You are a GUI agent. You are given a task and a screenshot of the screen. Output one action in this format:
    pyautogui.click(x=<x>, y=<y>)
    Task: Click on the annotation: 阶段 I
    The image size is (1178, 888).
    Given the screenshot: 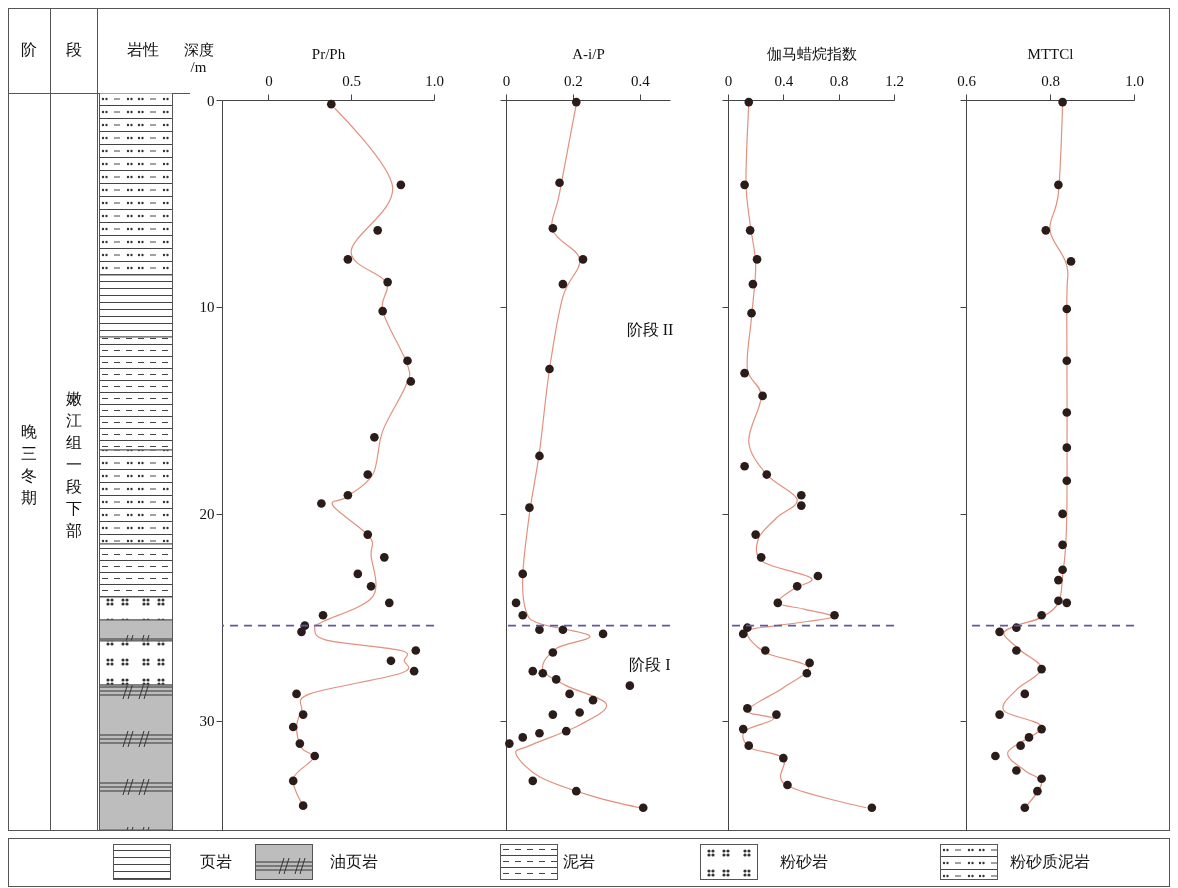 What is the action you would take?
    pyautogui.click(x=650, y=664)
    